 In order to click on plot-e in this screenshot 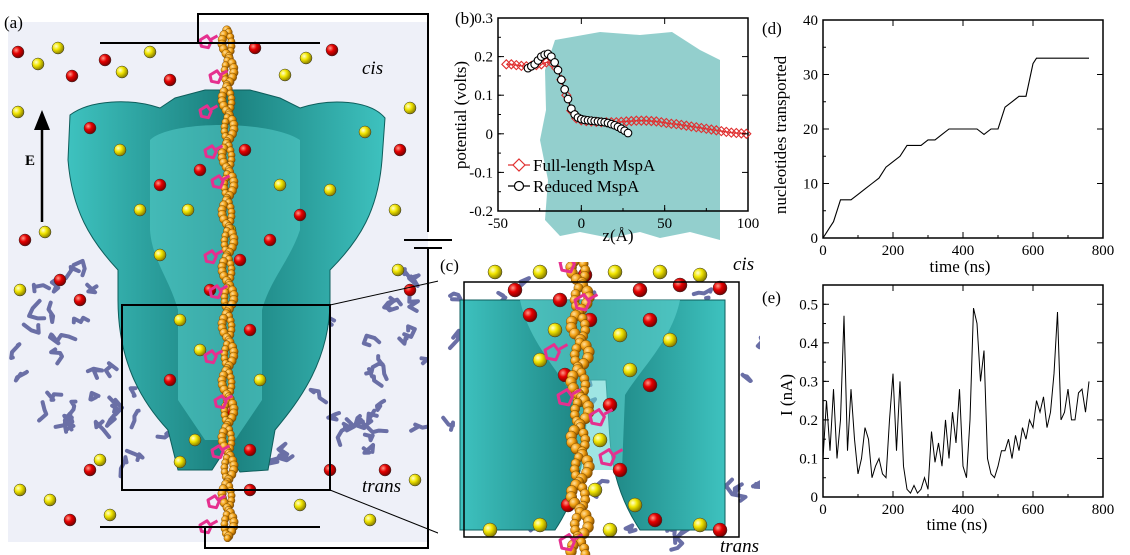, I will do `click(956, 400)`.